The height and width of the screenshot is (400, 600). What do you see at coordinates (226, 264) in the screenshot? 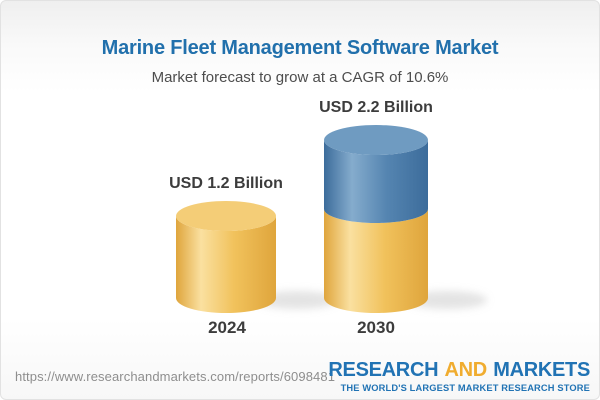
I see `bar-2024-body` at bounding box center [226, 264].